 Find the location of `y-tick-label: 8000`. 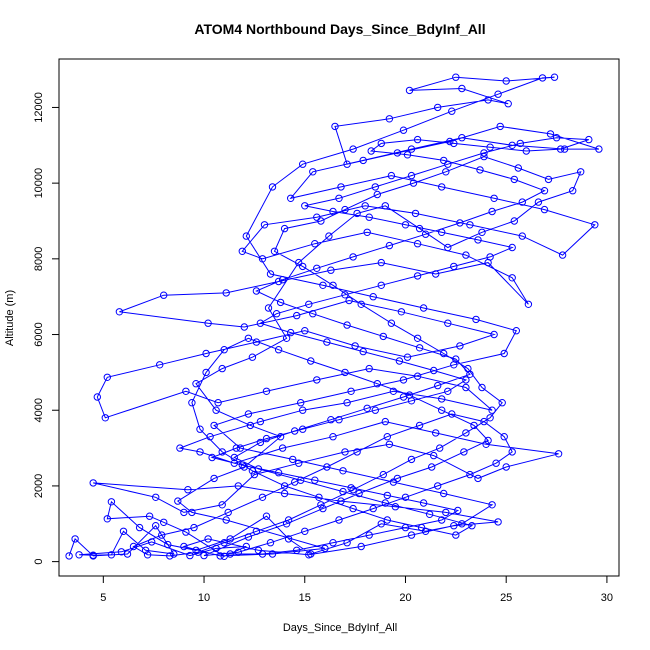

y-tick-label: 8000 is located at coordinates (39, 259).